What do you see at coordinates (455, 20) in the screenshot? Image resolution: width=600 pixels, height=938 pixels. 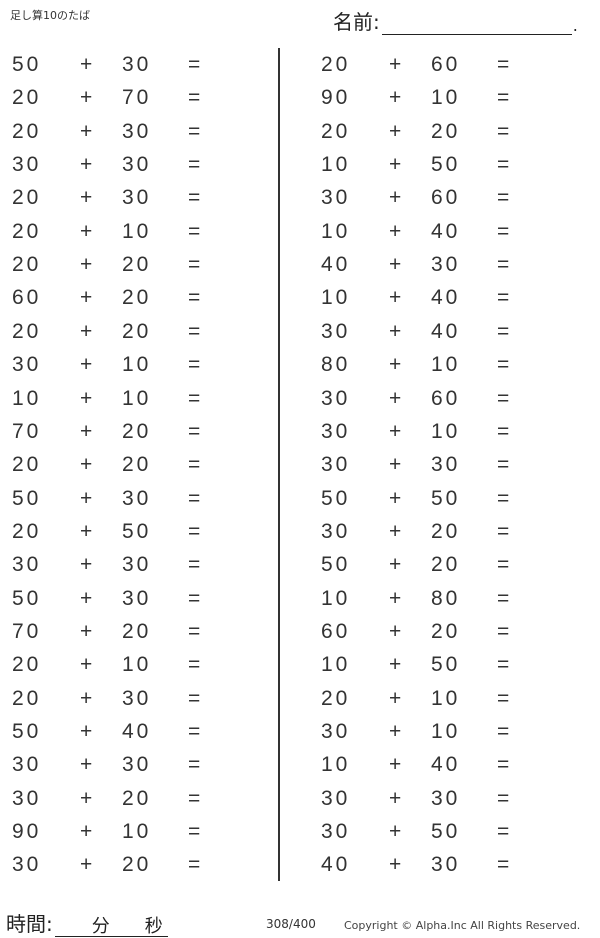 I see `name-field: 名前: .` at bounding box center [455, 20].